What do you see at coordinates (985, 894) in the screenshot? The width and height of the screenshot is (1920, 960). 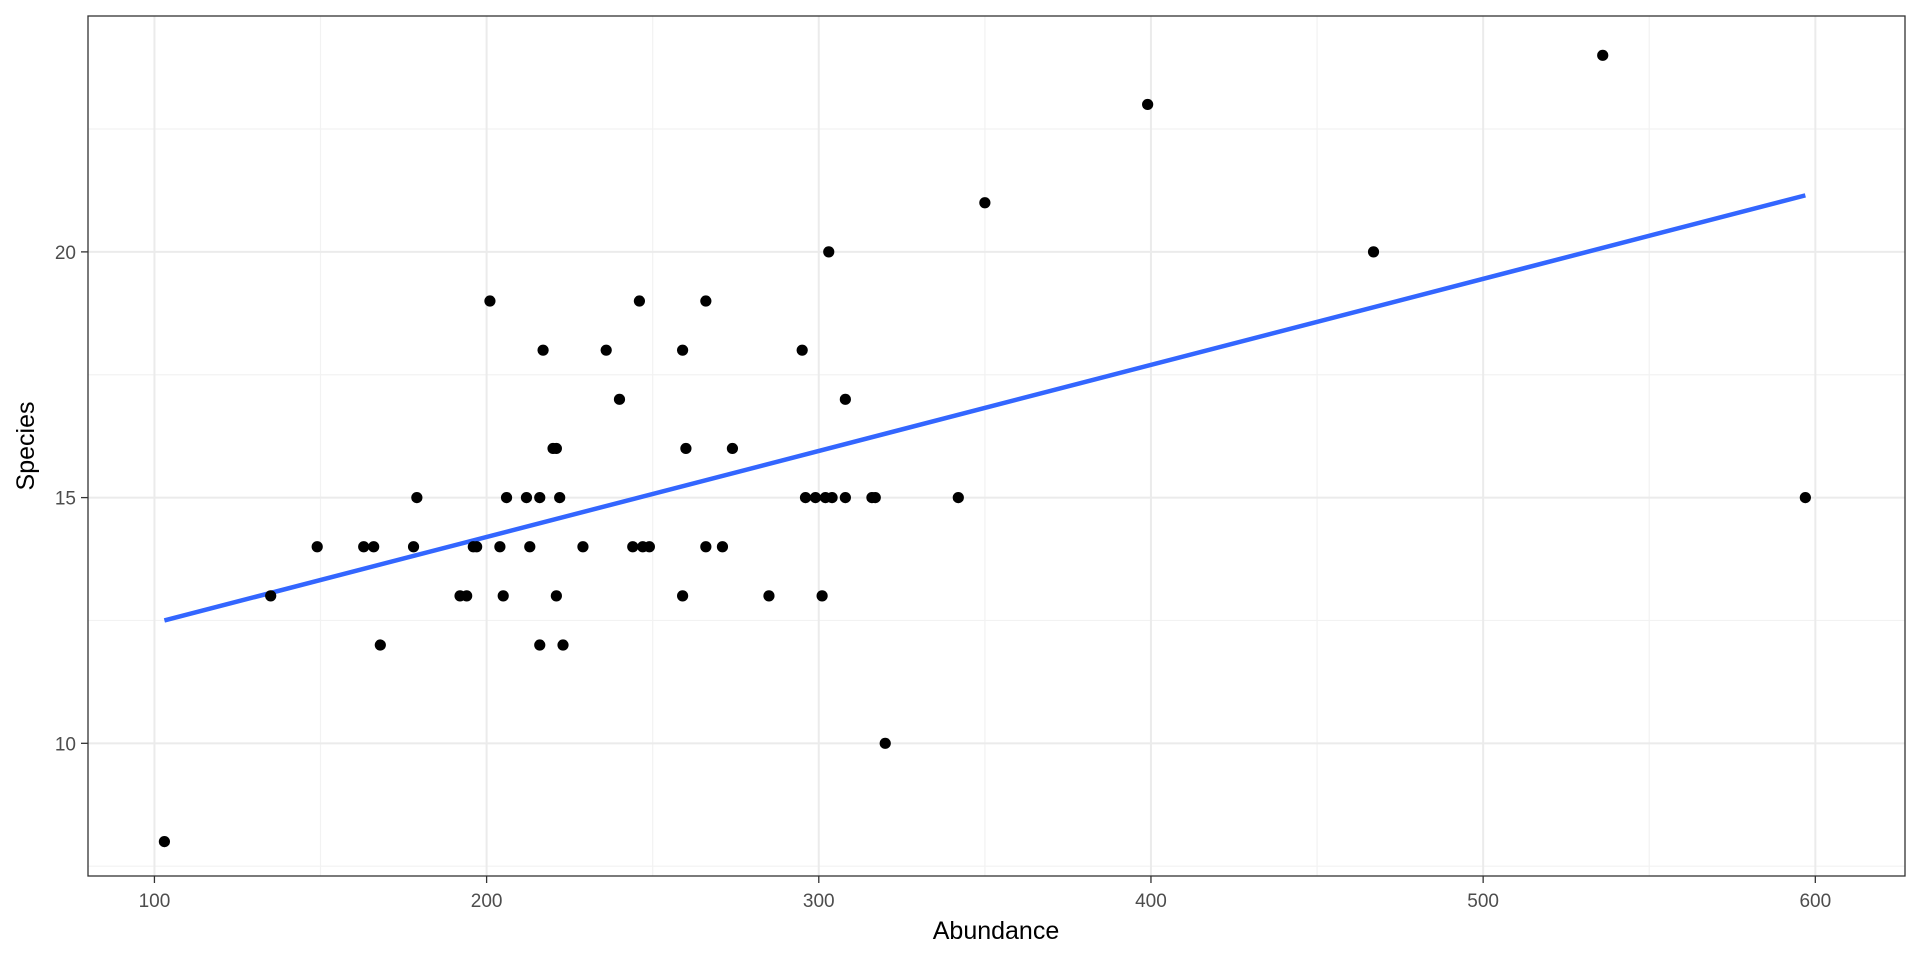 I see `x-axis: 100 200 300 400 500 600` at bounding box center [985, 894].